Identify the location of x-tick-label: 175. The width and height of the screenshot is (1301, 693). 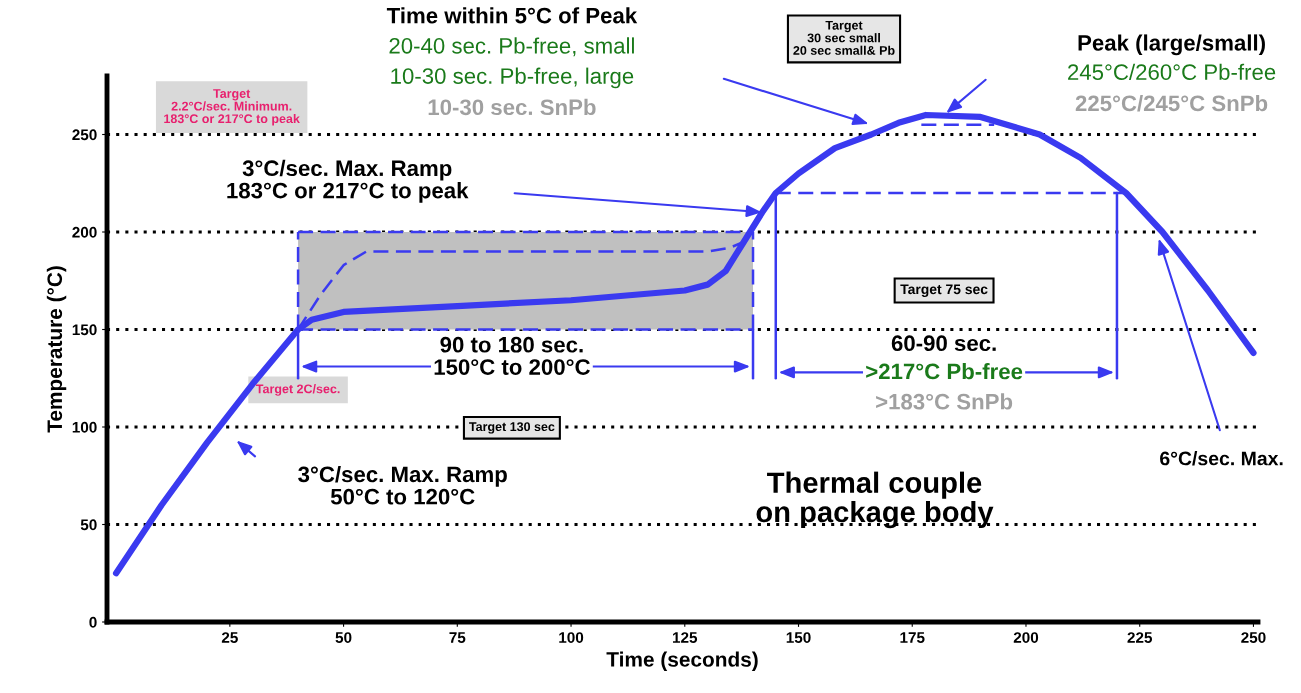
(912, 637).